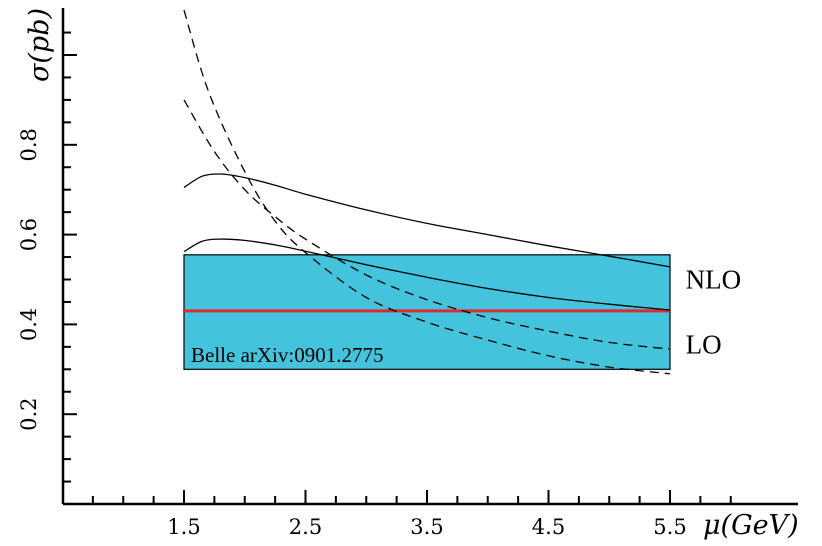 The height and width of the screenshot is (546, 822). What do you see at coordinates (714, 280) in the screenshot?
I see `curve-label-nlo: NLO` at bounding box center [714, 280].